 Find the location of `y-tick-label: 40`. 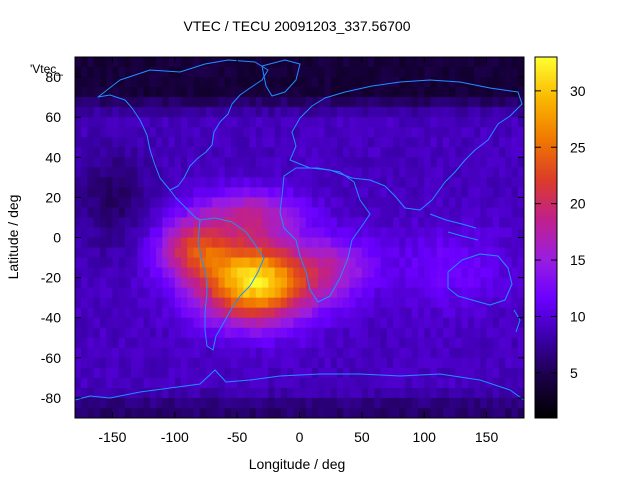

y-tick-label: 40 is located at coordinates (53, 157).